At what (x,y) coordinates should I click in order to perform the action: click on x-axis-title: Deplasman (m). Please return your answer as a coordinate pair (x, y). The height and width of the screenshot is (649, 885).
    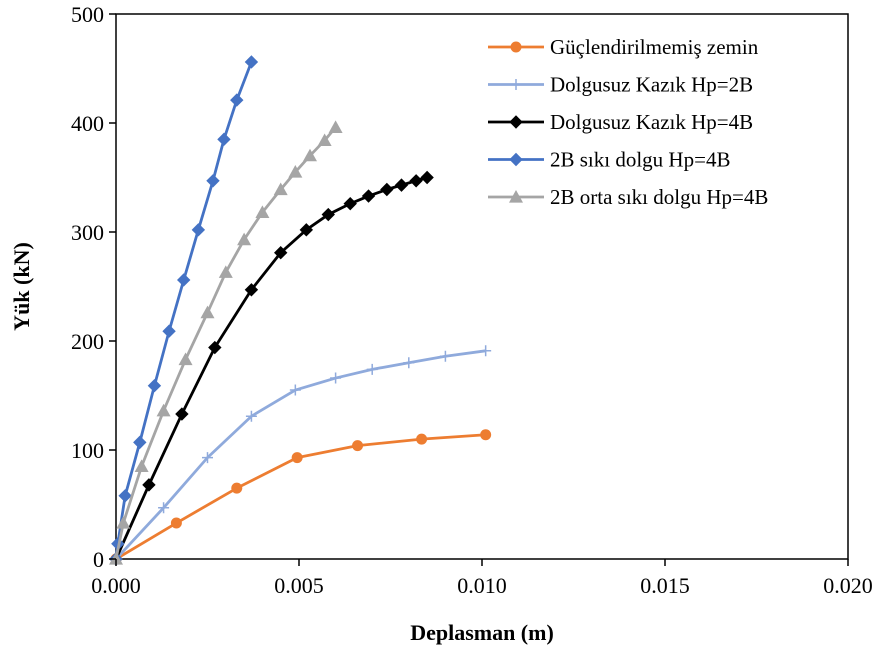
    Looking at the image, I should click on (482, 632).